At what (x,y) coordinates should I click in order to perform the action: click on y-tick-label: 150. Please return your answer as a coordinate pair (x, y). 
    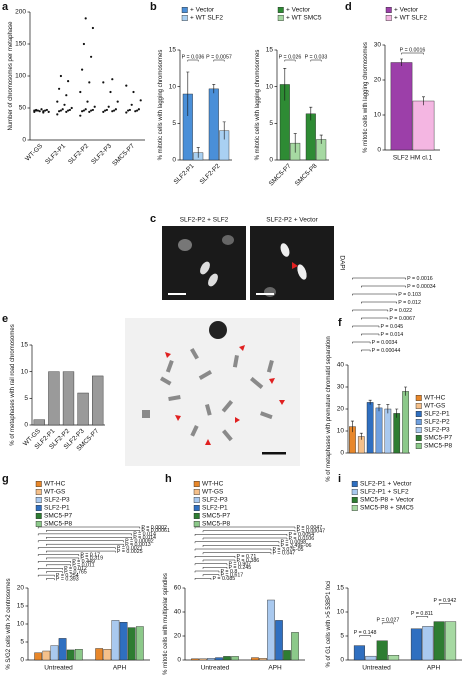
    Looking at the image, I should click on (20, 44).